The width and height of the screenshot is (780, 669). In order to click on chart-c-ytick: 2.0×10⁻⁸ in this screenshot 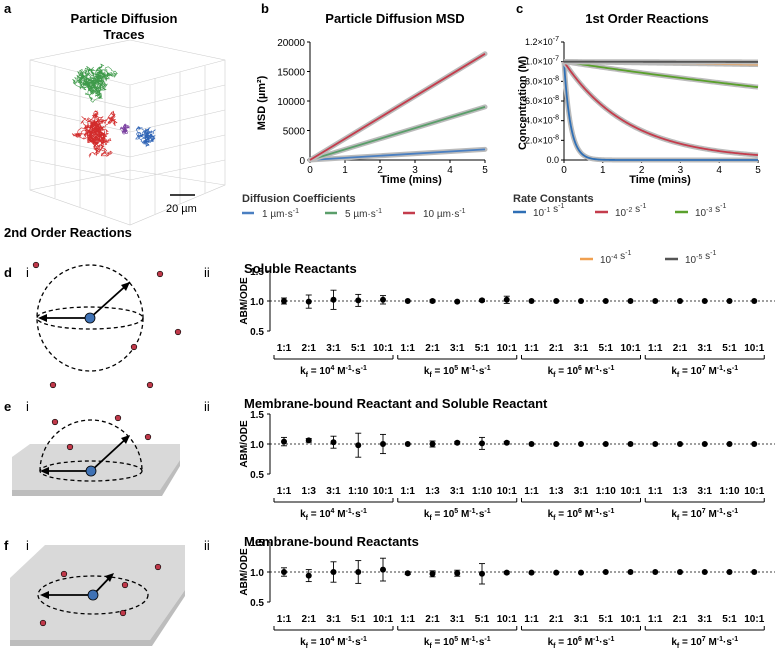, I will do `click(542, 139)`.